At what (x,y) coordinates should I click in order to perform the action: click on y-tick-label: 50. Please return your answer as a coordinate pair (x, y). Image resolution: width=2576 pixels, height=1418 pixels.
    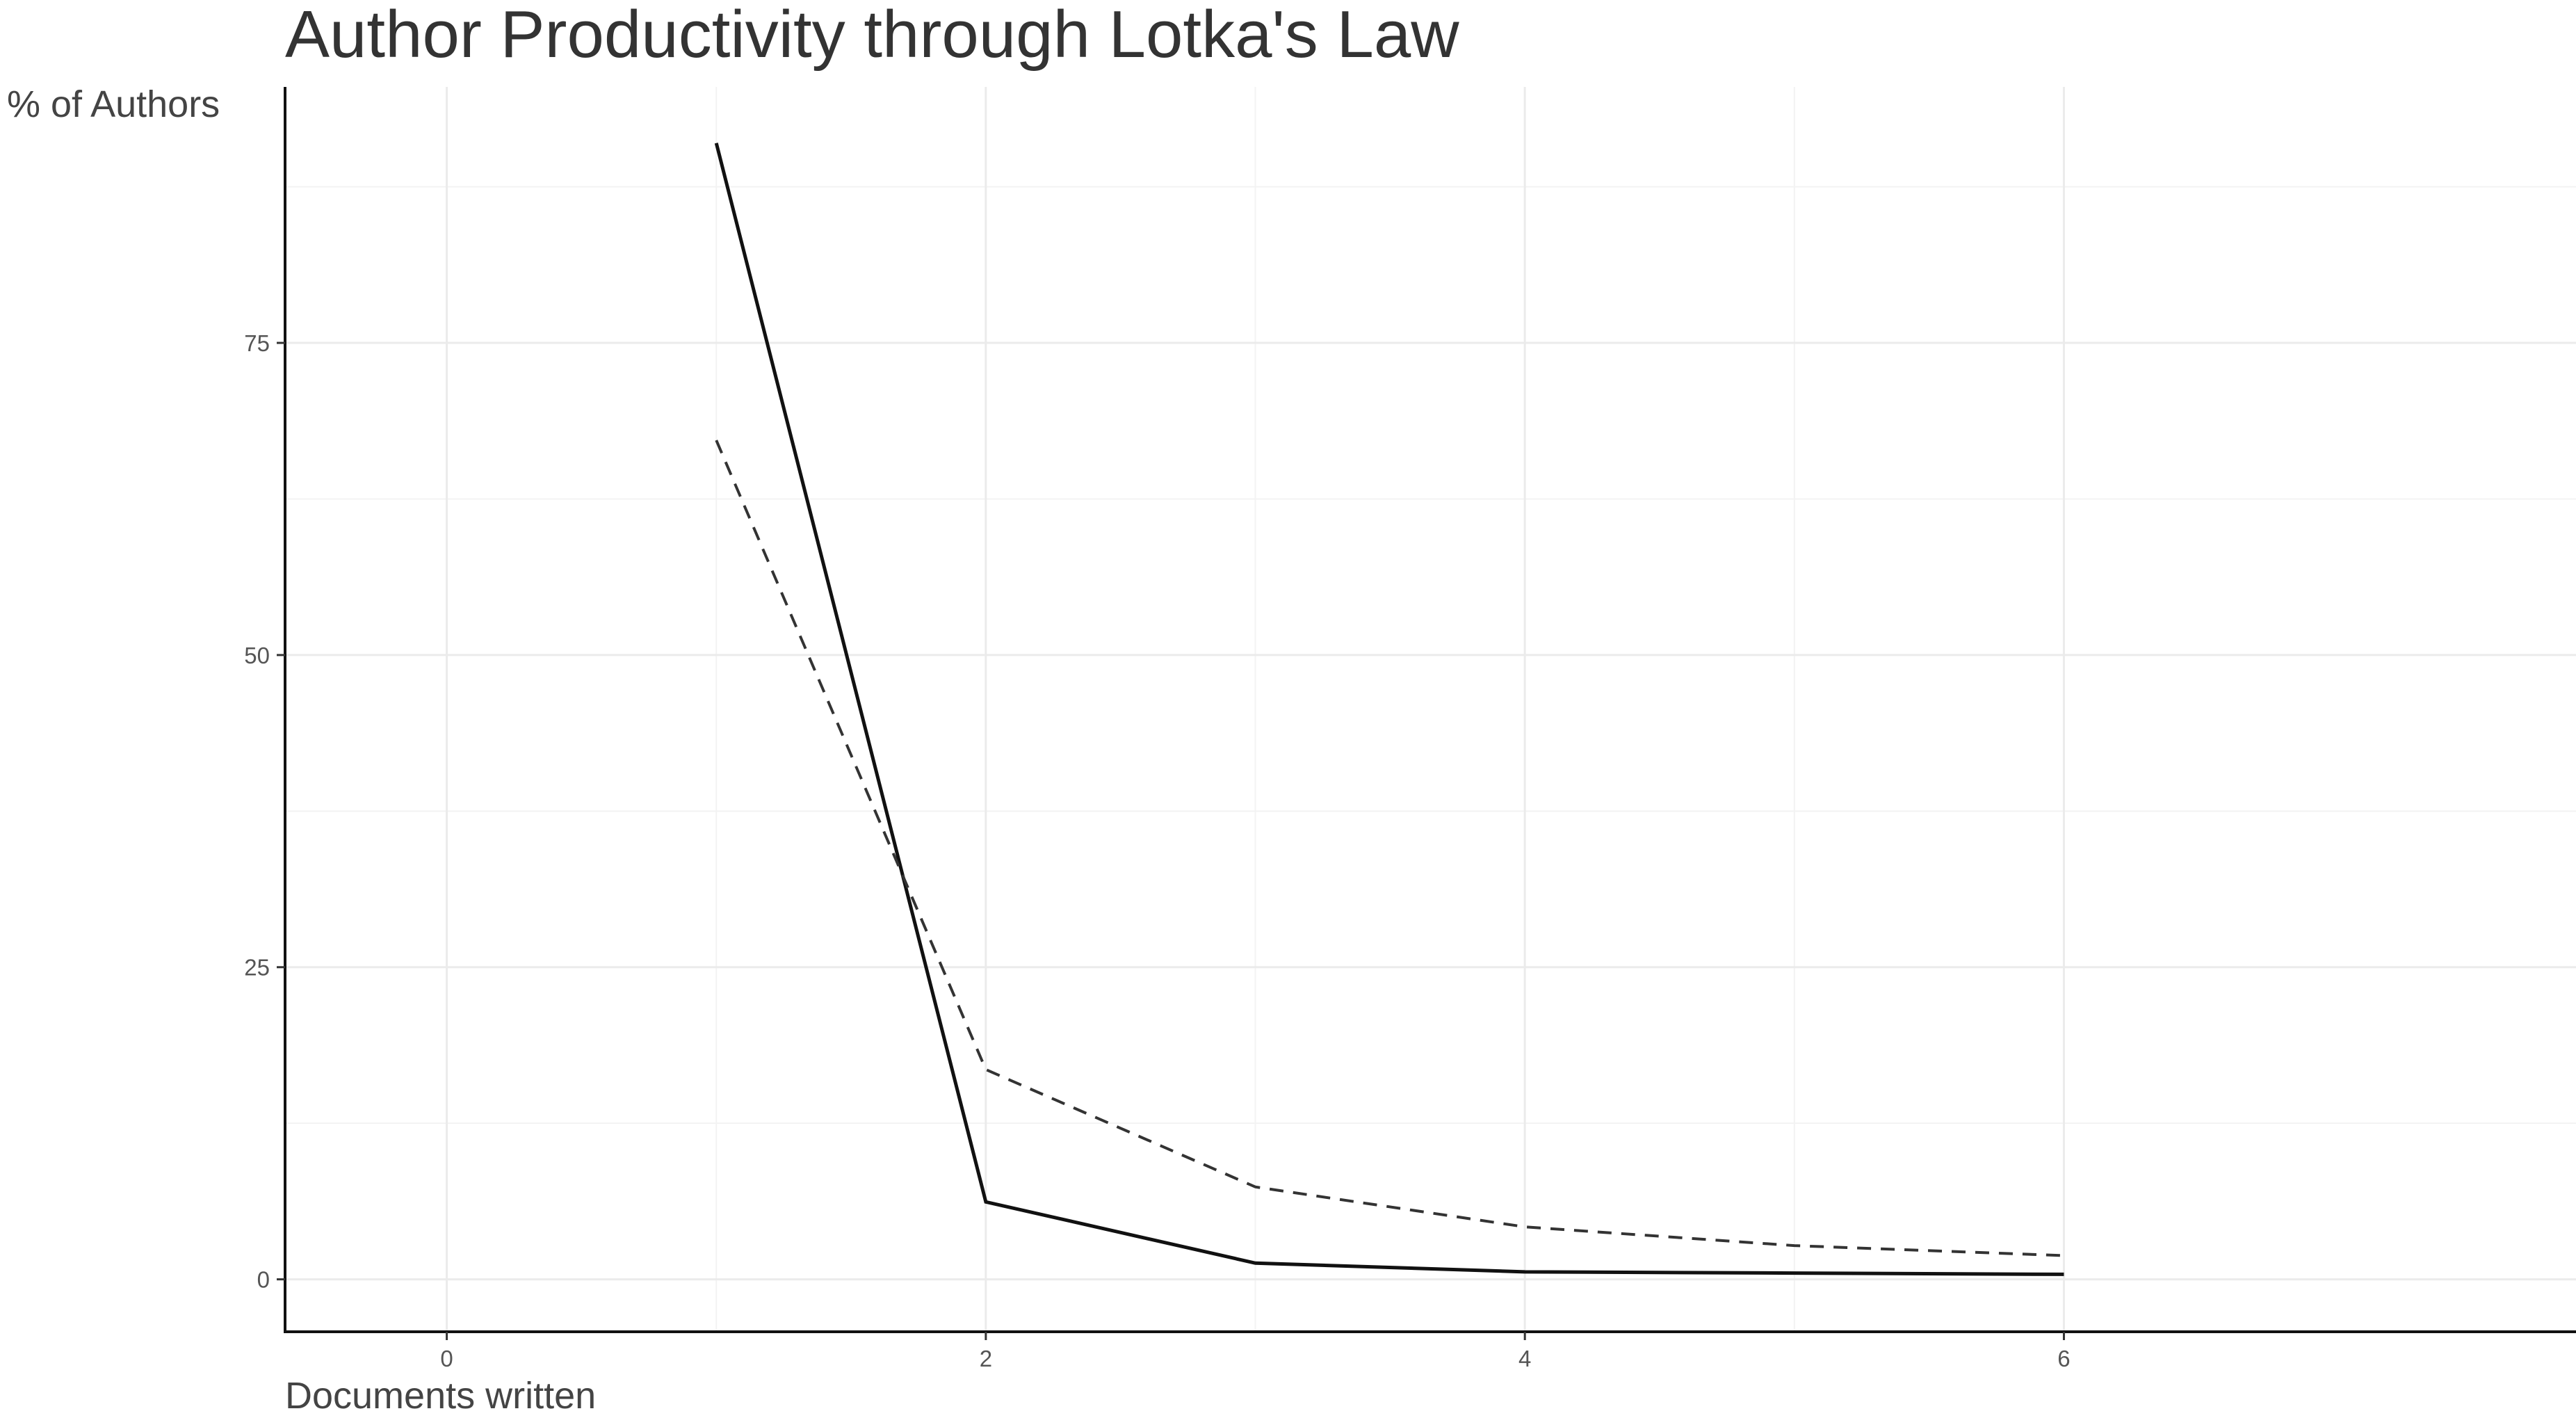
    Looking at the image, I should click on (257, 655).